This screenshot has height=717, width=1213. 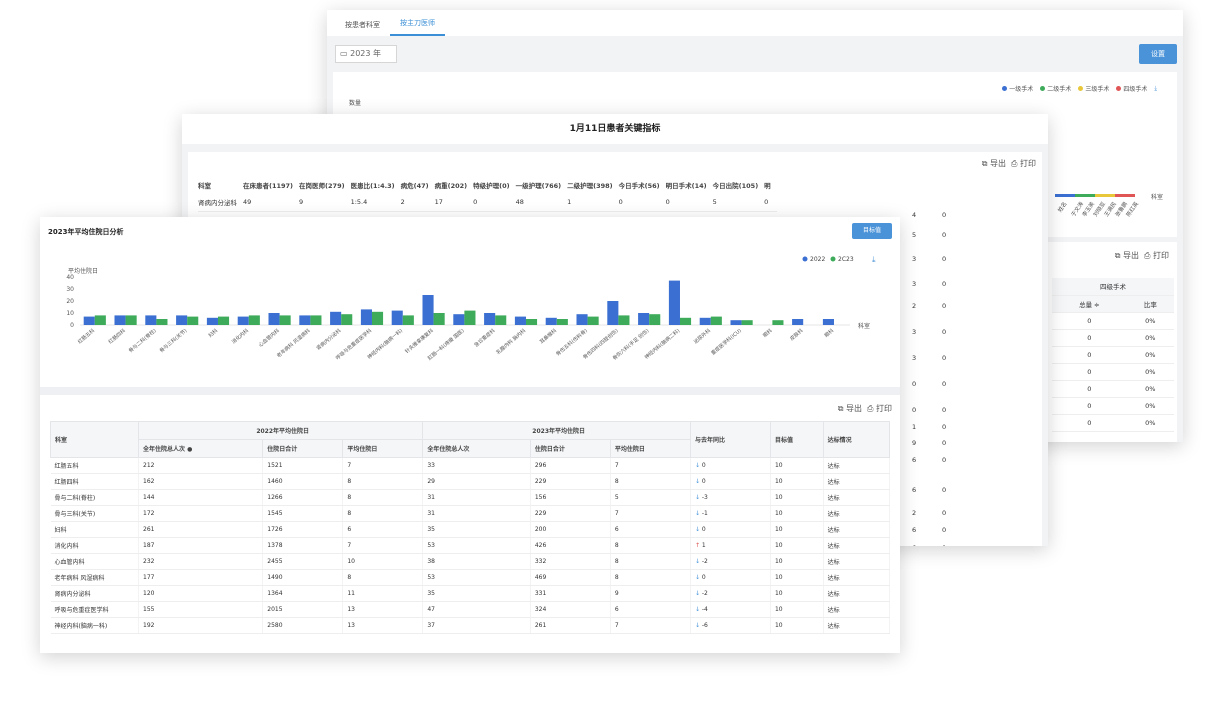 I want to click on col-qty: 总量 ≑, so click(x=1089, y=304).